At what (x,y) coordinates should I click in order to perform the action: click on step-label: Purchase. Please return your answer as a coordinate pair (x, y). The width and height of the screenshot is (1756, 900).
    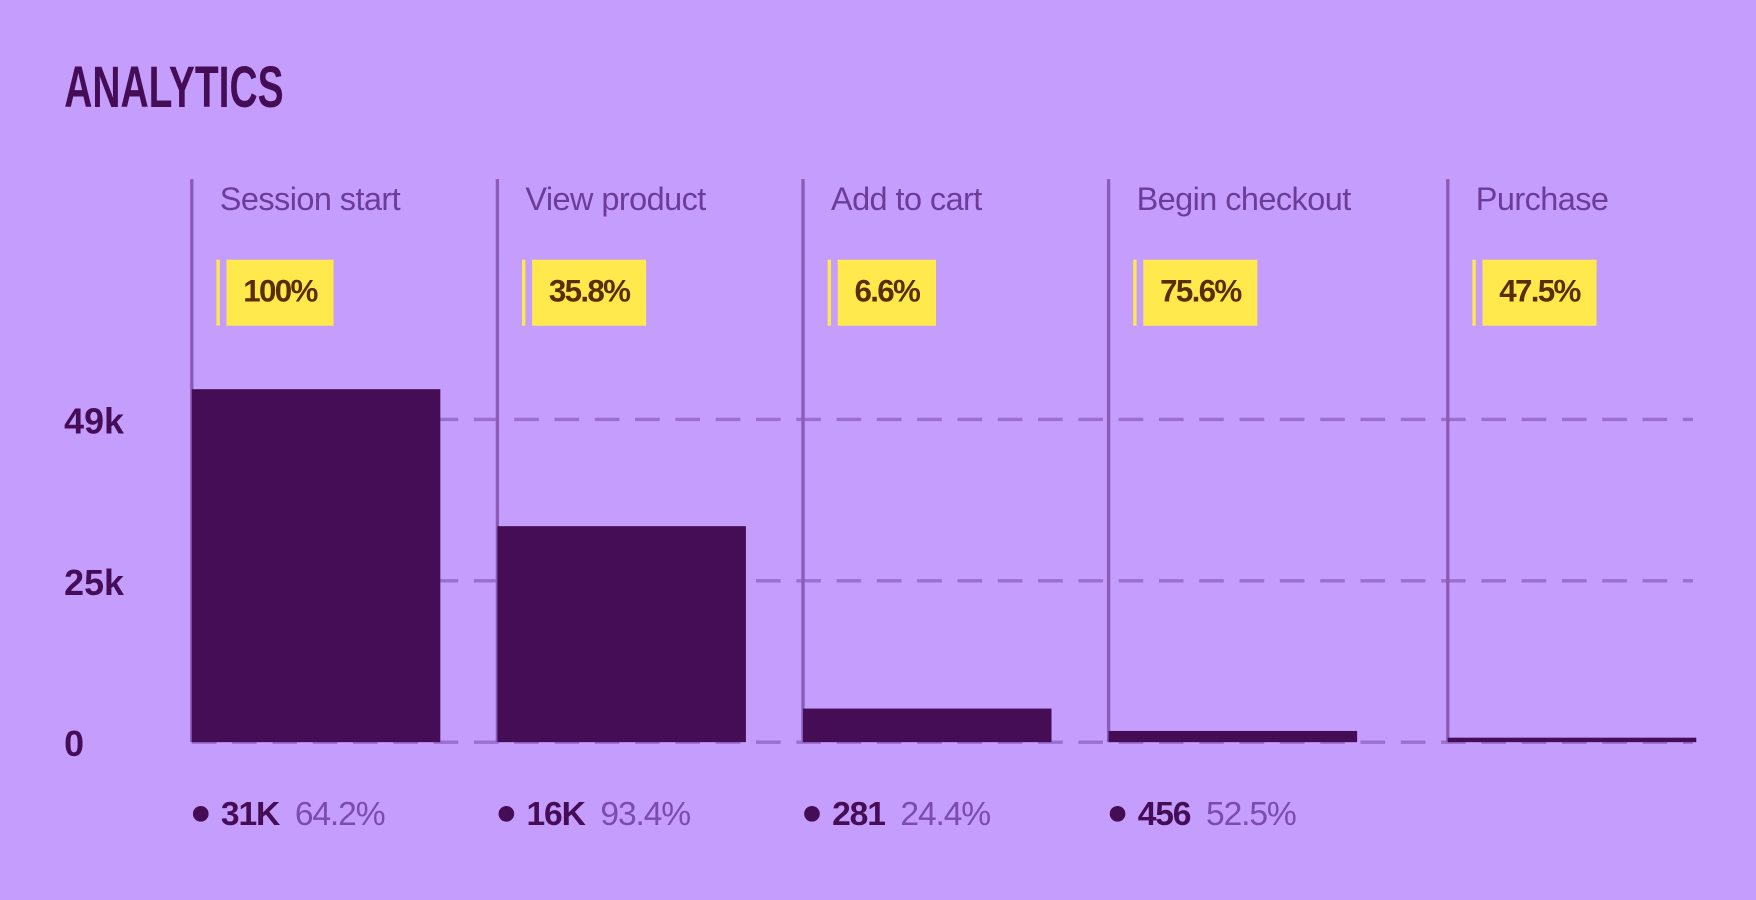
    Looking at the image, I should click on (1542, 199).